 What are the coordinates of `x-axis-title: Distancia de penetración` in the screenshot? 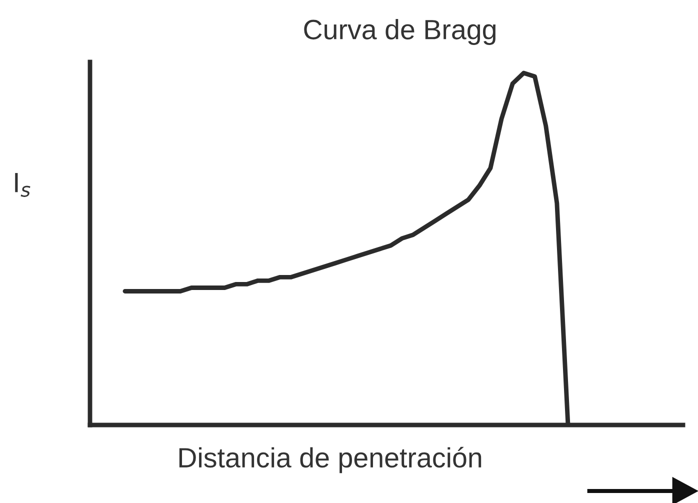 It's located at (330, 460).